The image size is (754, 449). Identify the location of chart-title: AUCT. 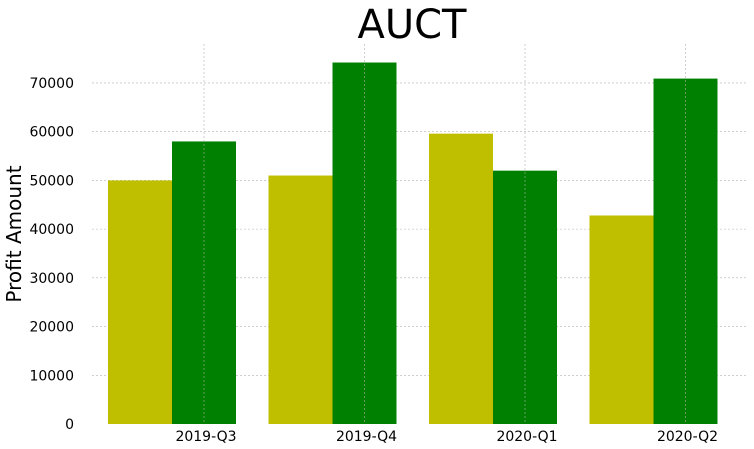
(412, 25).